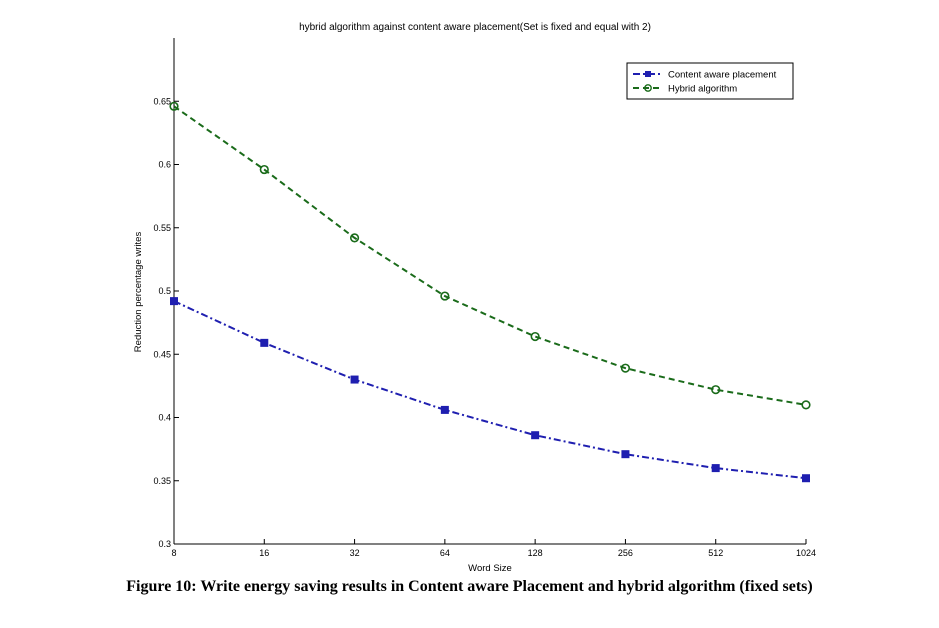 This screenshot has height=628, width=939. What do you see at coordinates (445, 553) in the screenshot?
I see `x-tick-label: 64` at bounding box center [445, 553].